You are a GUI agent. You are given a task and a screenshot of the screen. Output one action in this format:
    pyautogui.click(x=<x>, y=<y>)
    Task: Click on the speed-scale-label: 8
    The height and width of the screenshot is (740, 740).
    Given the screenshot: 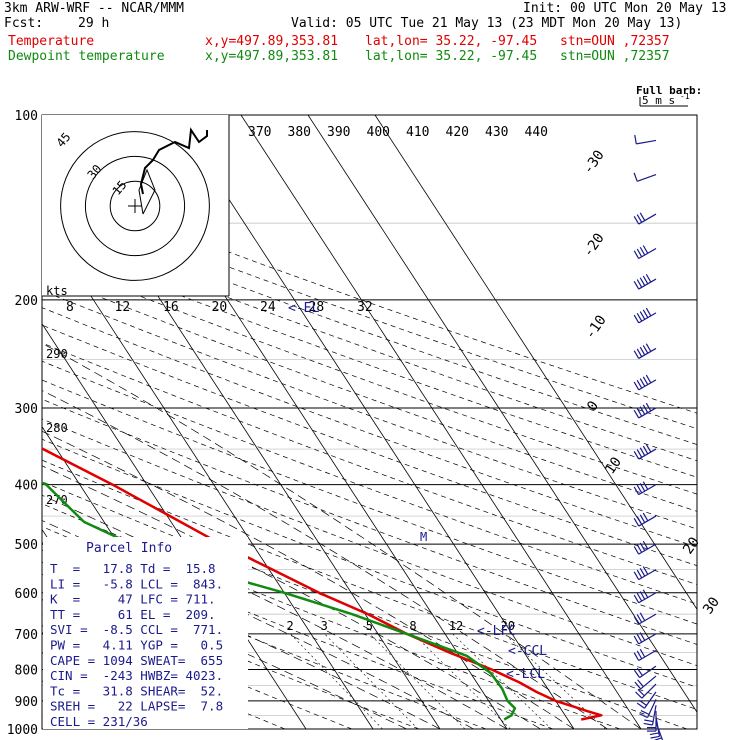 What is the action you would take?
    pyautogui.click(x=70, y=307)
    